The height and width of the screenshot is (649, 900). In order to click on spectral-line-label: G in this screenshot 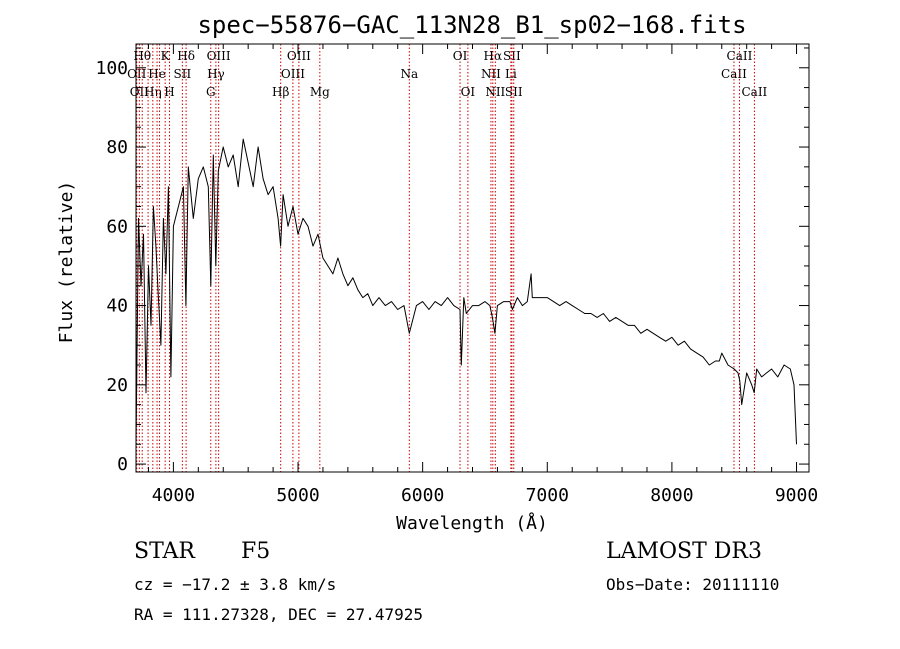, I will do `click(211, 92)`.